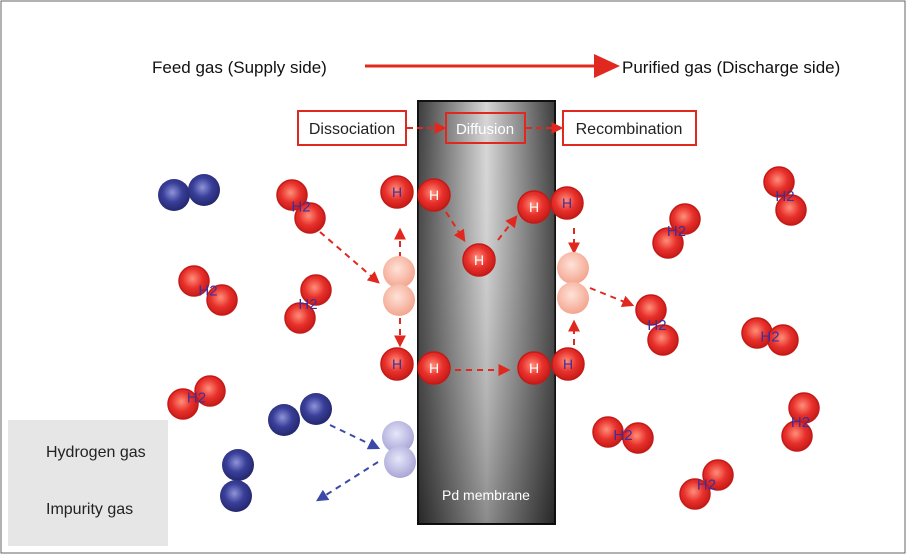  What do you see at coordinates (486, 495) in the screenshot?
I see `membrane-label: Pd membrane` at bounding box center [486, 495].